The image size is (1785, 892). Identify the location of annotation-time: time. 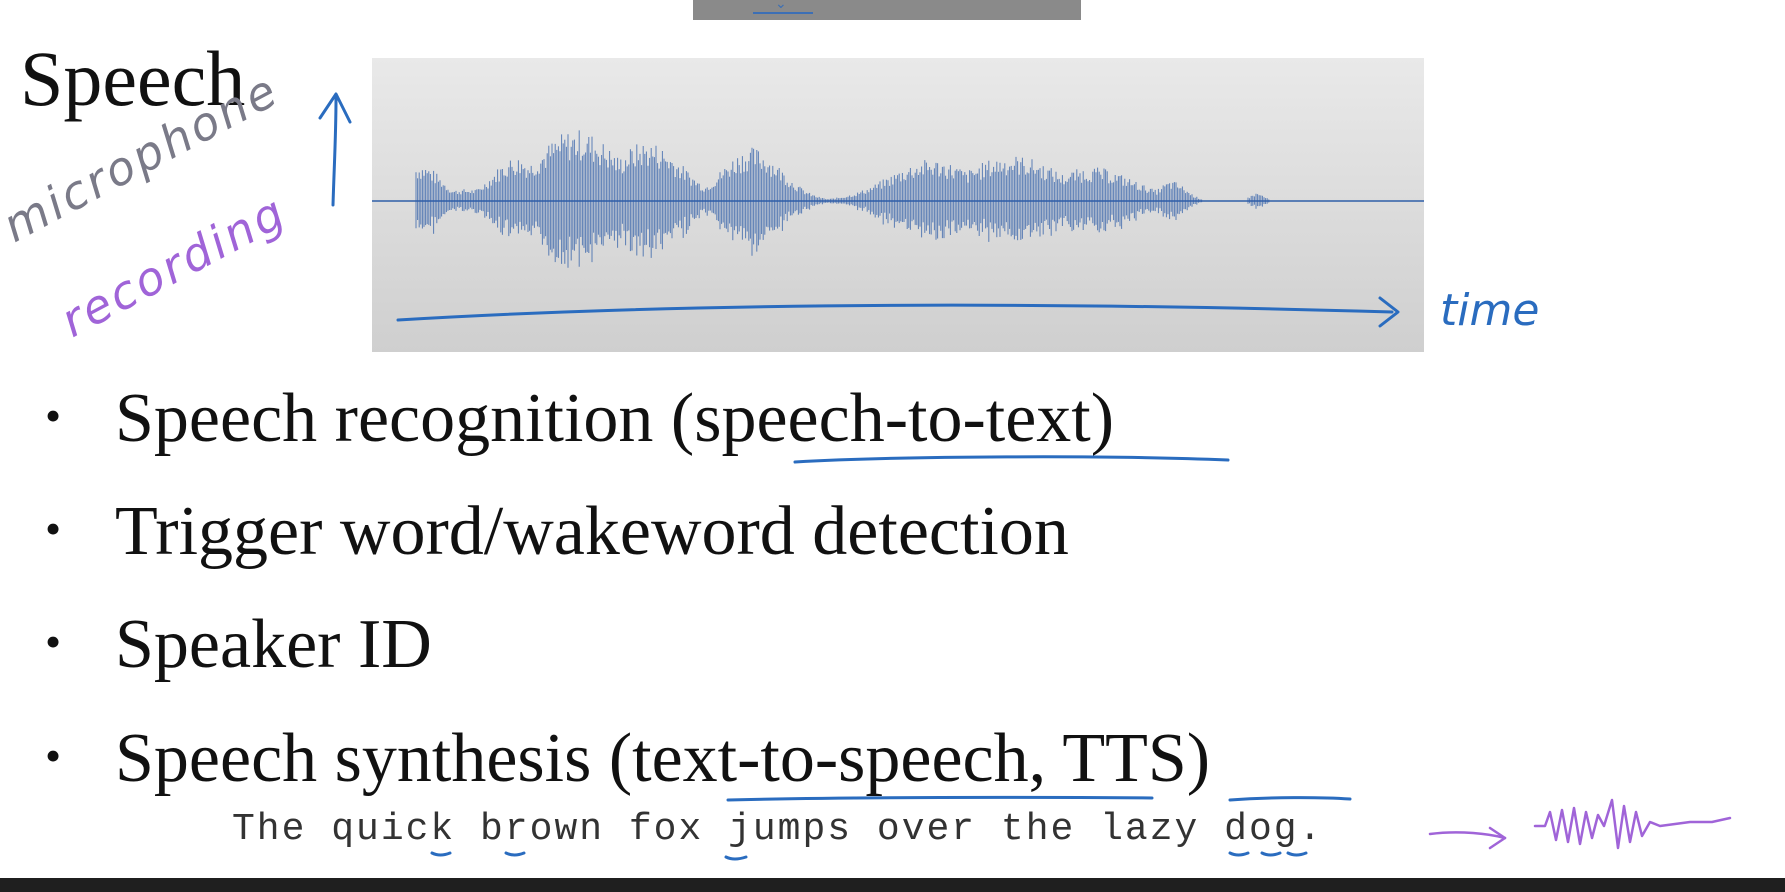
(1490, 310).